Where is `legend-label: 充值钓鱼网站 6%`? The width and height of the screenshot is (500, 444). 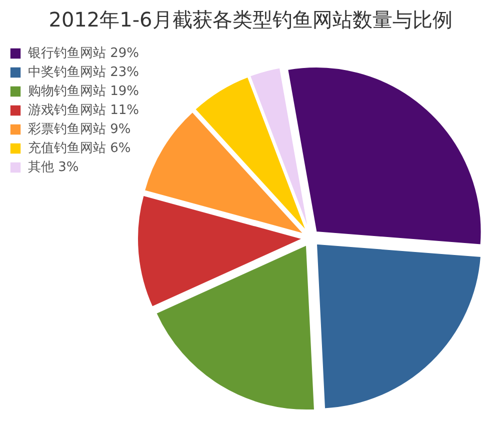
legend-label: 充值钓鱼网站 6% is located at coordinates (79, 148).